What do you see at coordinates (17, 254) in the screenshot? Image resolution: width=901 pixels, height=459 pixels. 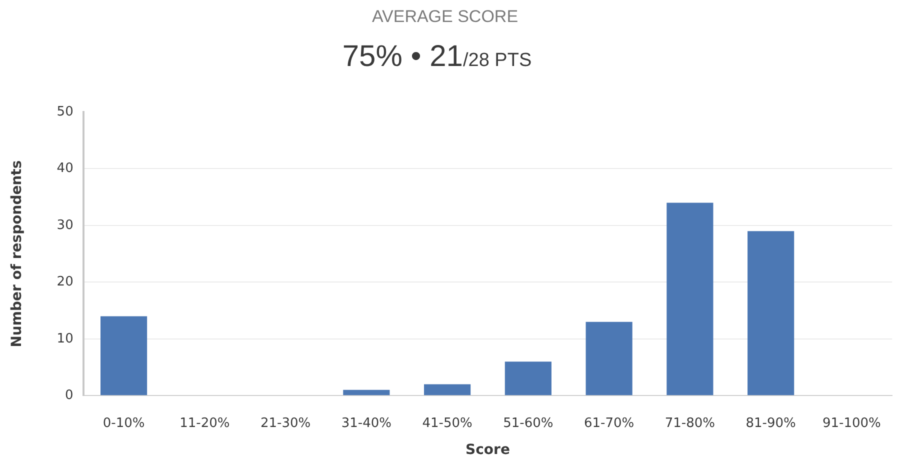 I see `y-axis-title: Number of respondents` at bounding box center [17, 254].